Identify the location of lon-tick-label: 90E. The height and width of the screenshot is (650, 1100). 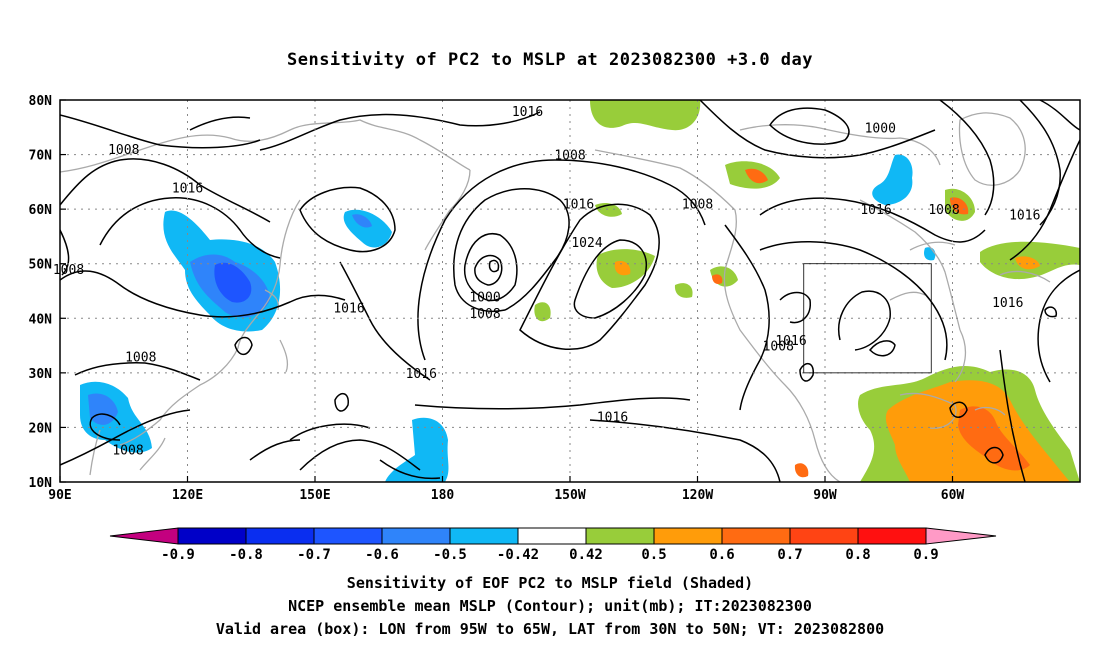
(59, 495).